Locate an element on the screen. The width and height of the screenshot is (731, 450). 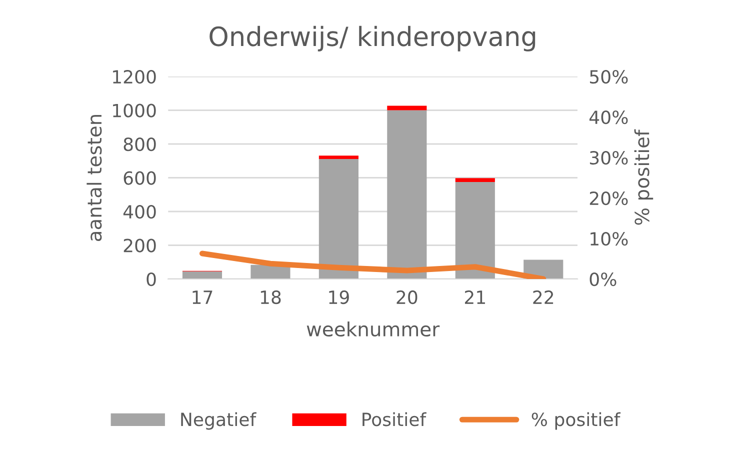
y-tick-label: 1200 is located at coordinates (134, 77).